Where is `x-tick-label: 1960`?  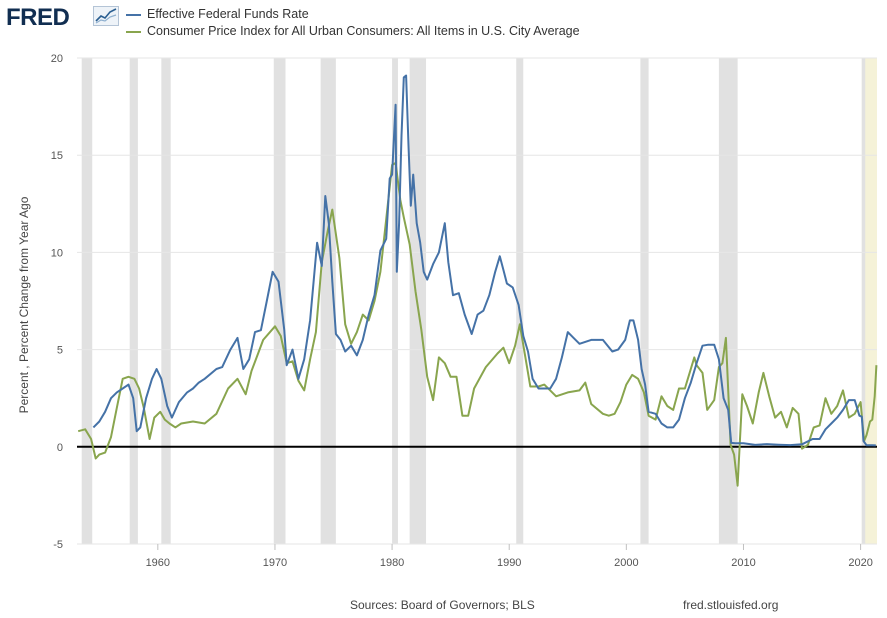
x-tick-label: 1960 is located at coordinates (158, 563).